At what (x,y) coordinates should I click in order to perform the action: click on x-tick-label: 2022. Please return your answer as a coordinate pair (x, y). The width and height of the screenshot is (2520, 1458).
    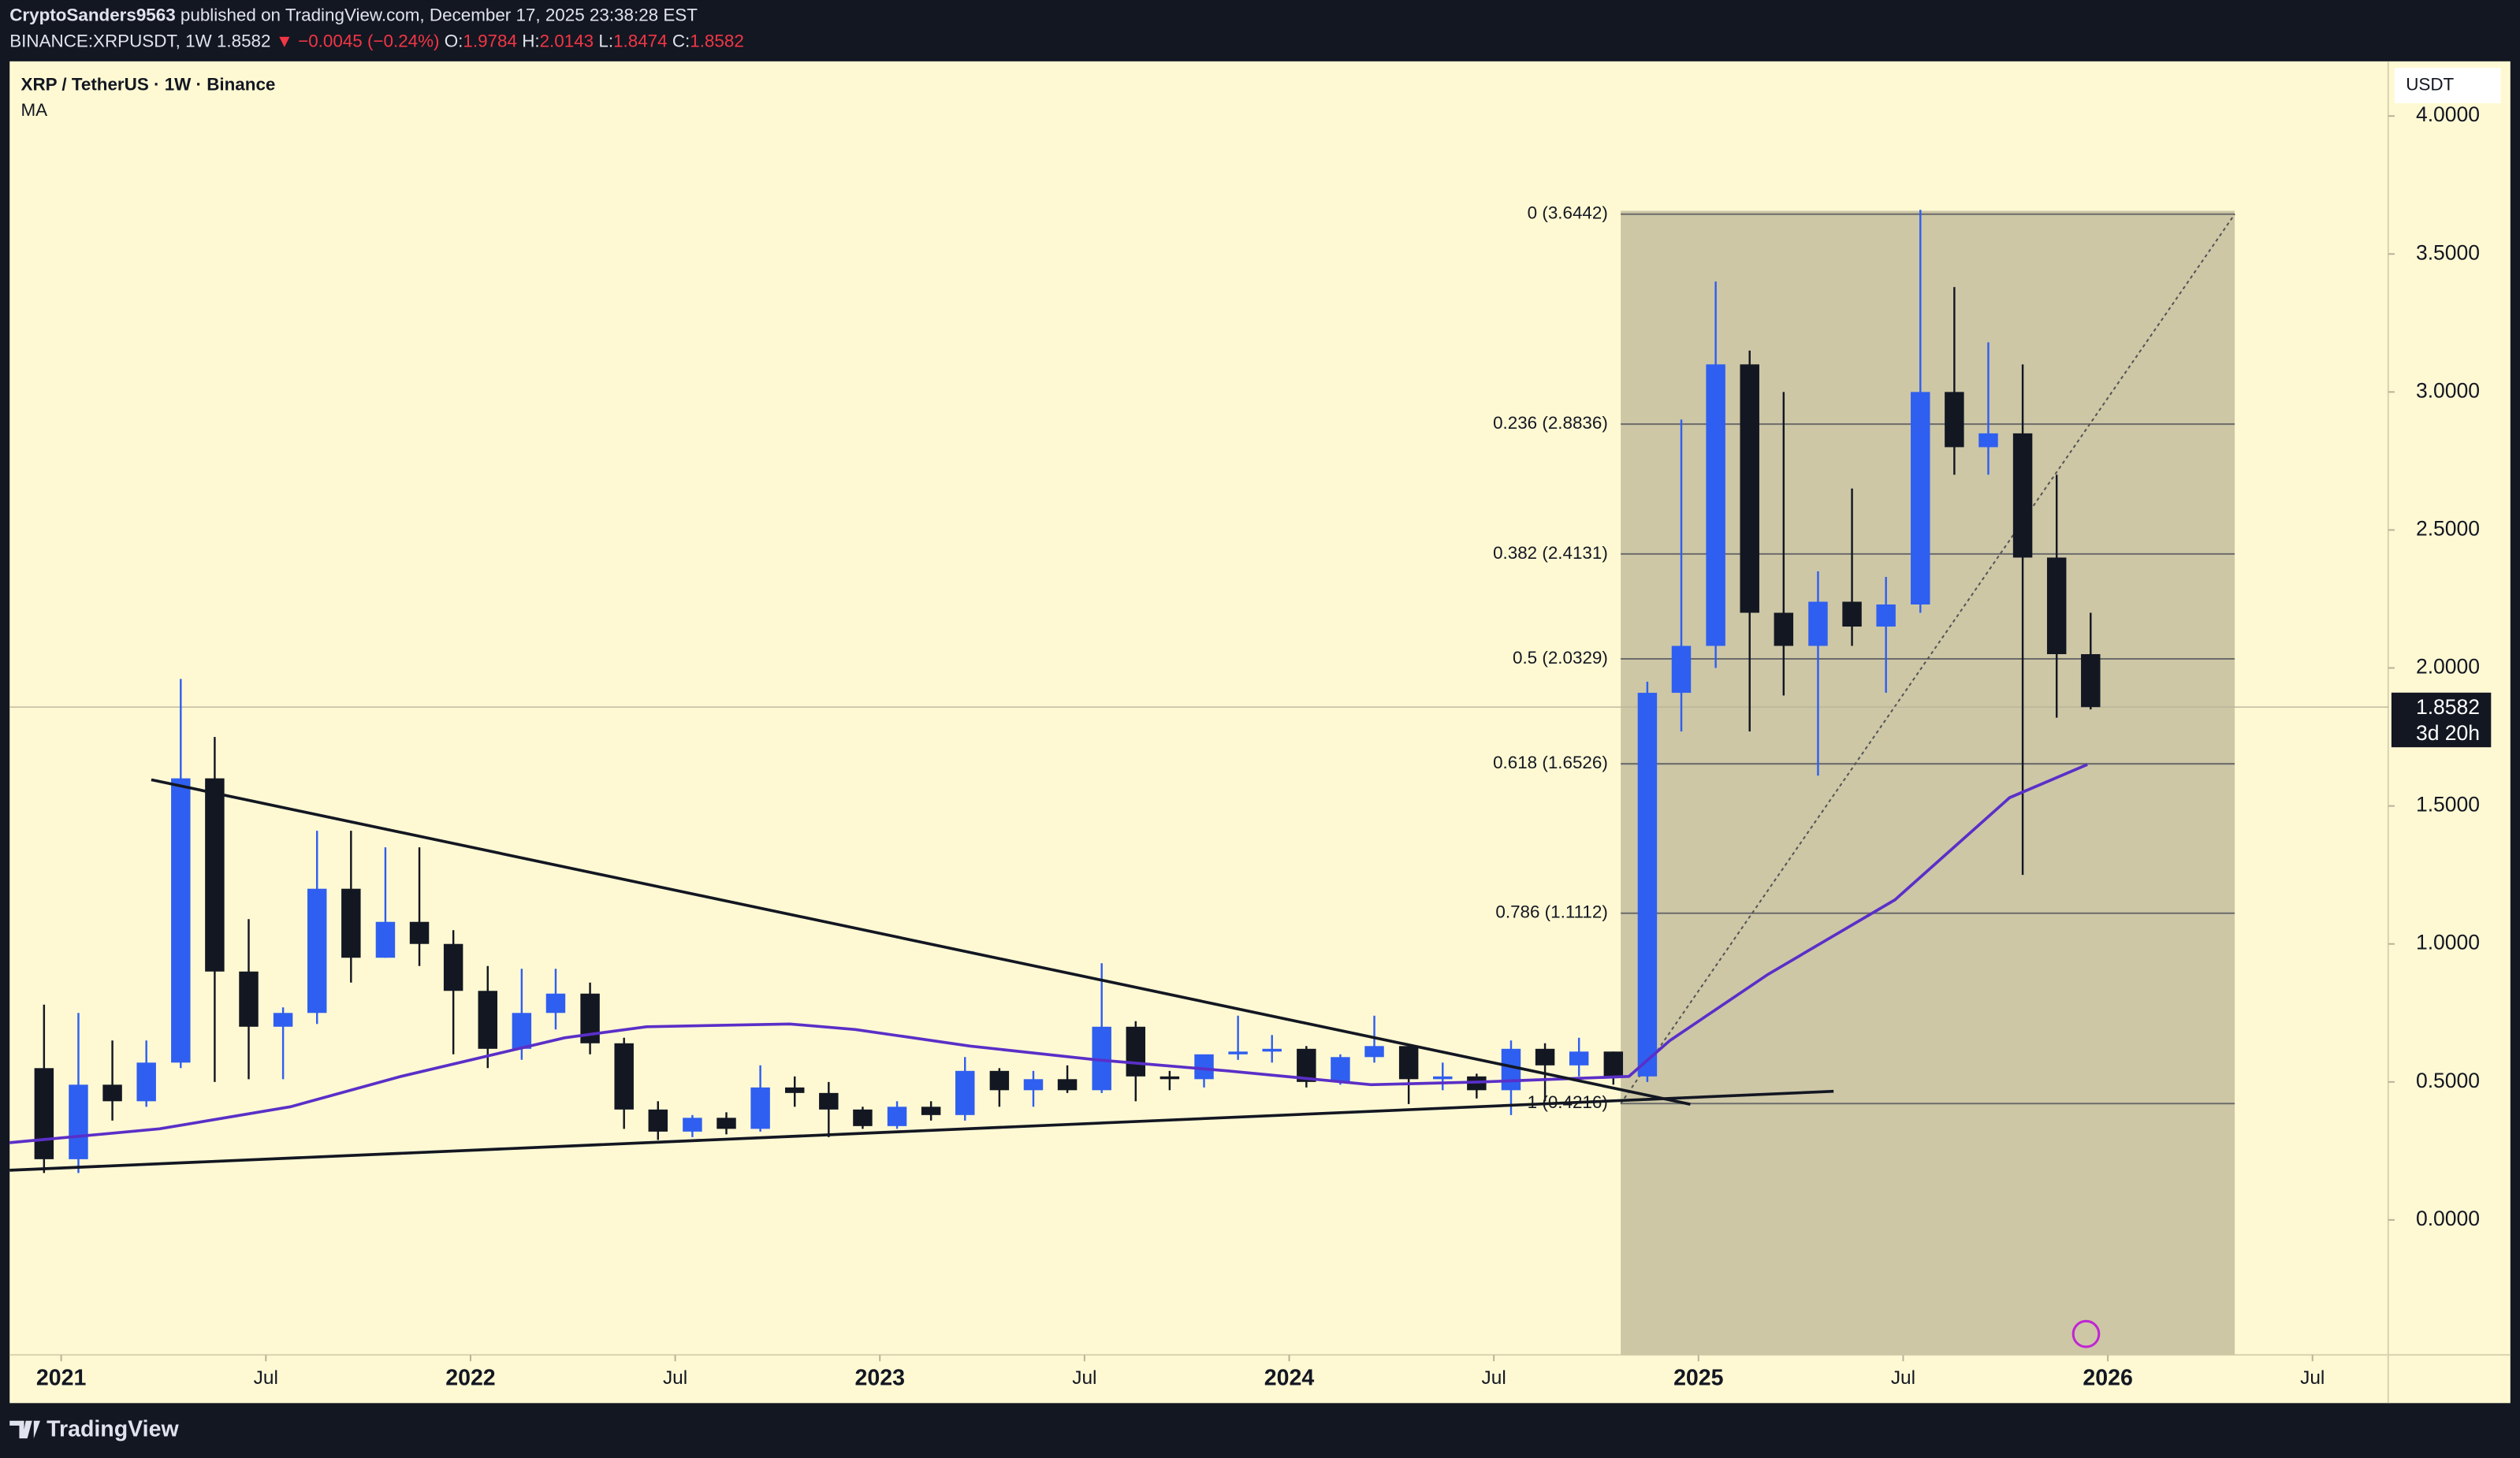
    Looking at the image, I should click on (470, 1377).